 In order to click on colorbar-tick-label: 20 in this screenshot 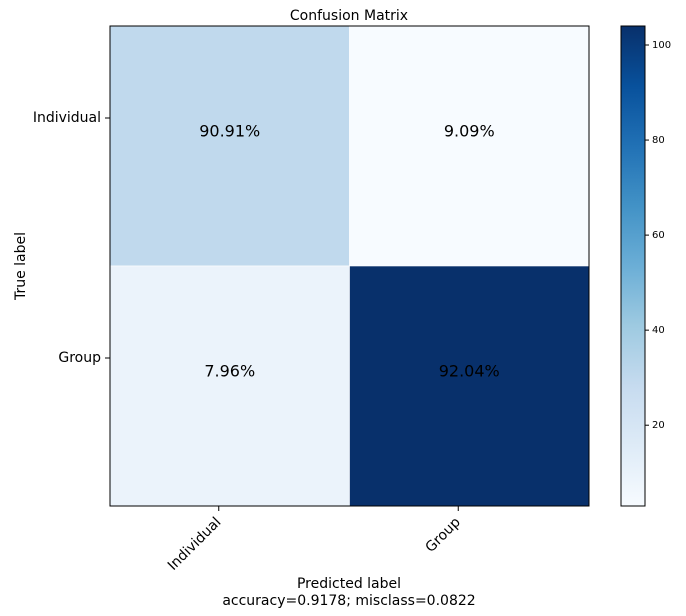, I will do `click(658, 425)`.